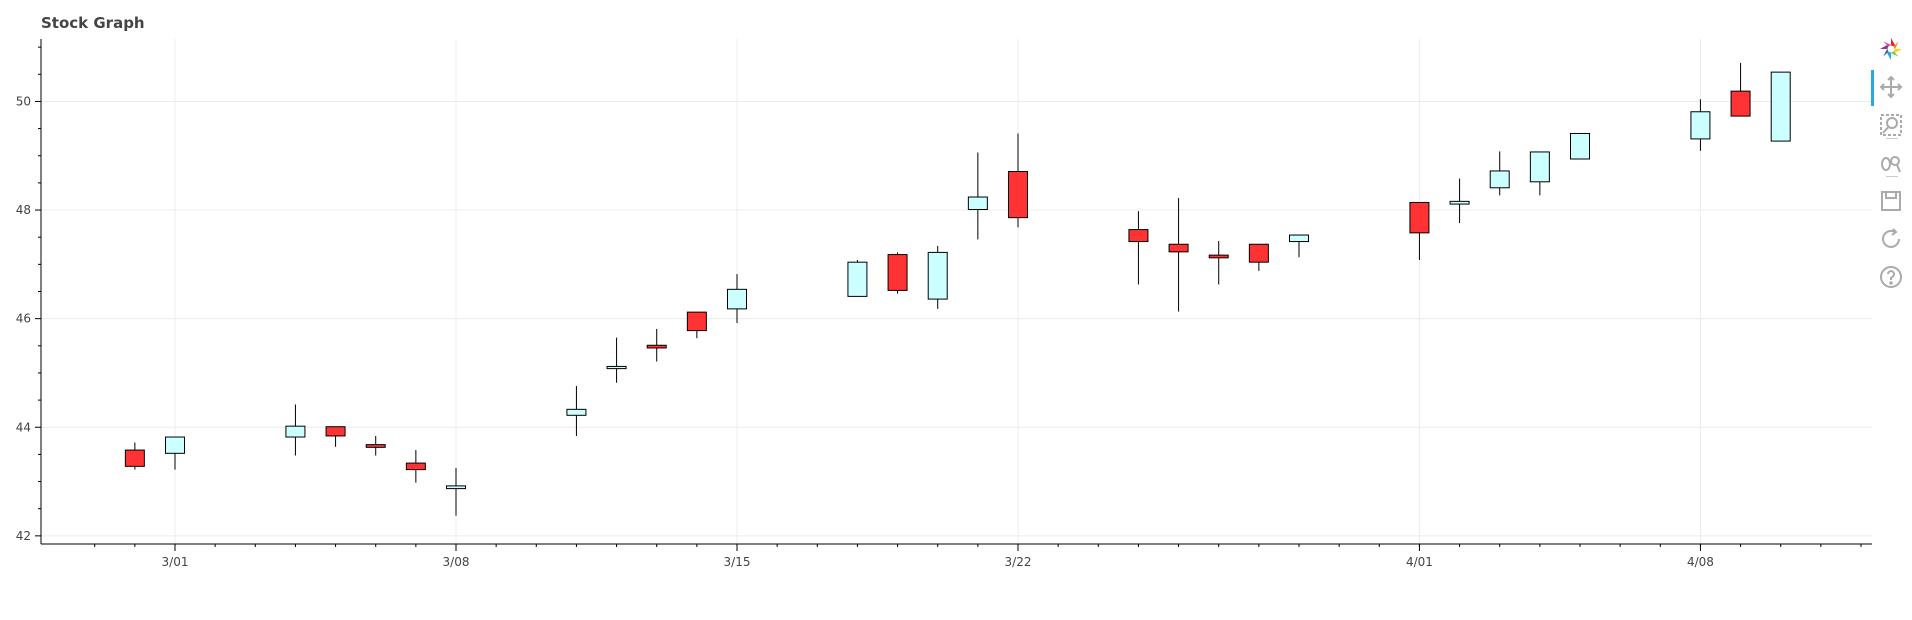 This screenshot has width=1912, height=620. What do you see at coordinates (23, 427) in the screenshot?
I see `y-tick-label: 44` at bounding box center [23, 427].